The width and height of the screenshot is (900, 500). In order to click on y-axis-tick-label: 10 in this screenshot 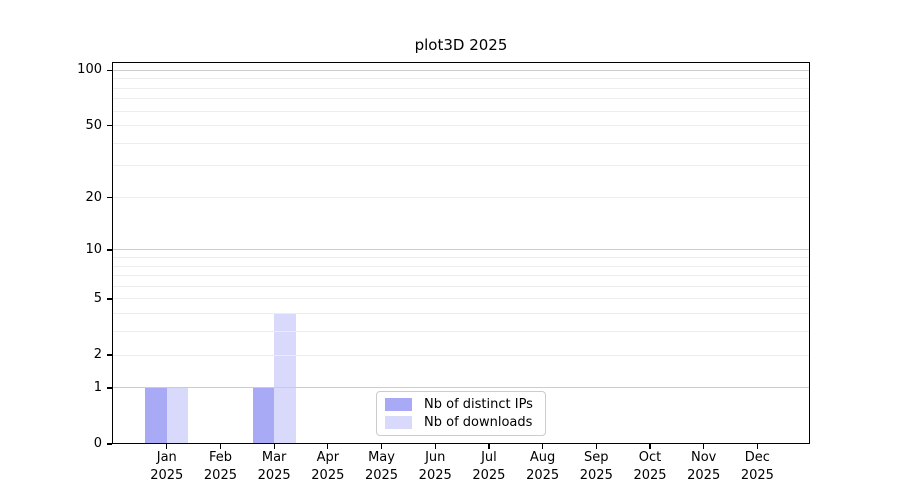, I will do `click(93, 249)`.